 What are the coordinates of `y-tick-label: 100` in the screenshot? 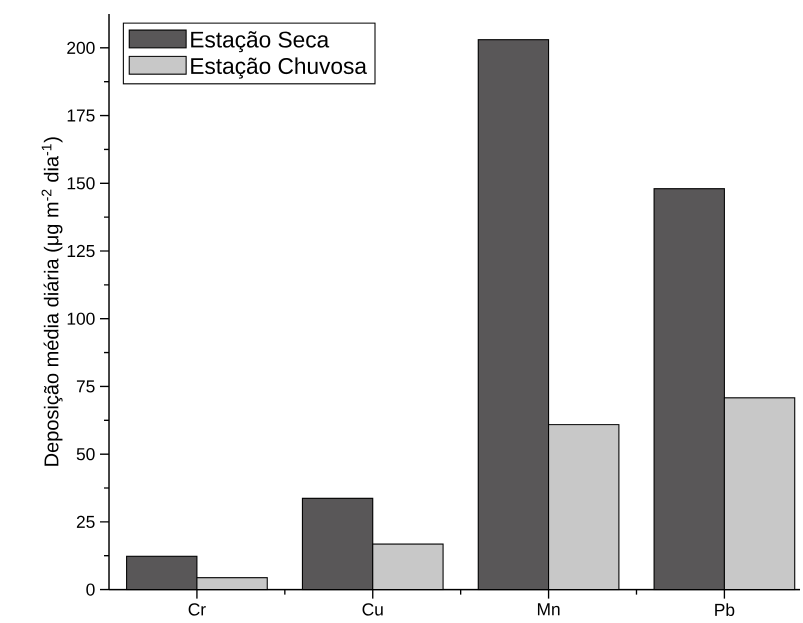 It's located at (81, 318).